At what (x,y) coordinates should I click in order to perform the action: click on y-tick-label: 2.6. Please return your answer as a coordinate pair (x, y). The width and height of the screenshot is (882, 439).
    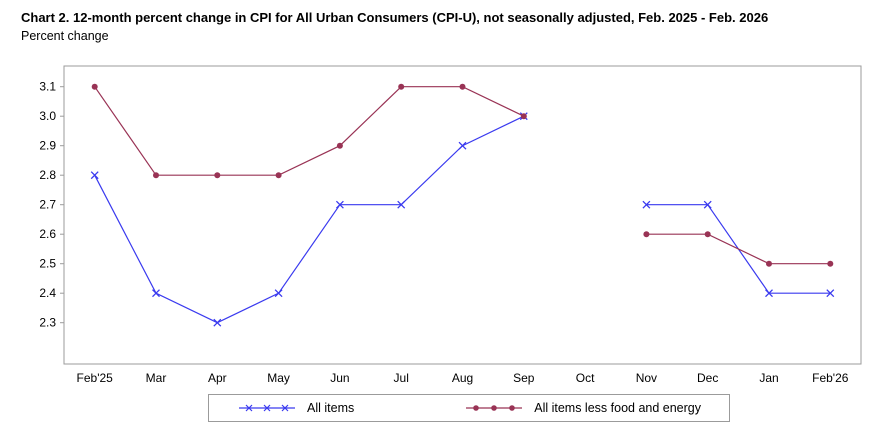
    Looking at the image, I should click on (47, 234).